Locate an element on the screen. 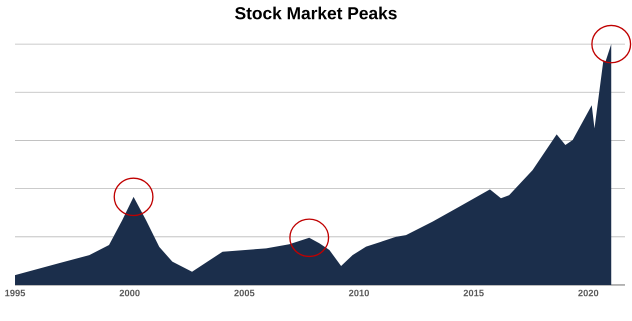 The width and height of the screenshot is (632, 321). x-tick-label: 2020 is located at coordinates (588, 293).